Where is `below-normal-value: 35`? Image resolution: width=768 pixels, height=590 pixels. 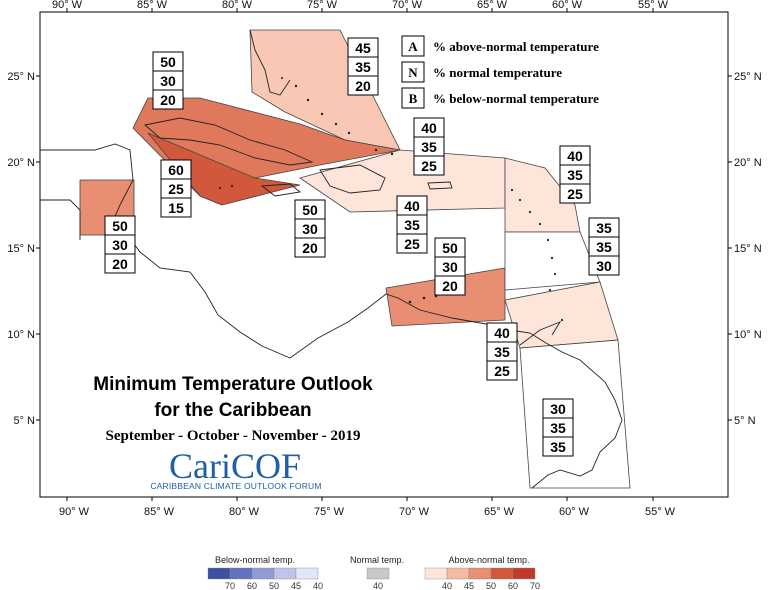
below-normal-value: 35 is located at coordinates (558, 447).